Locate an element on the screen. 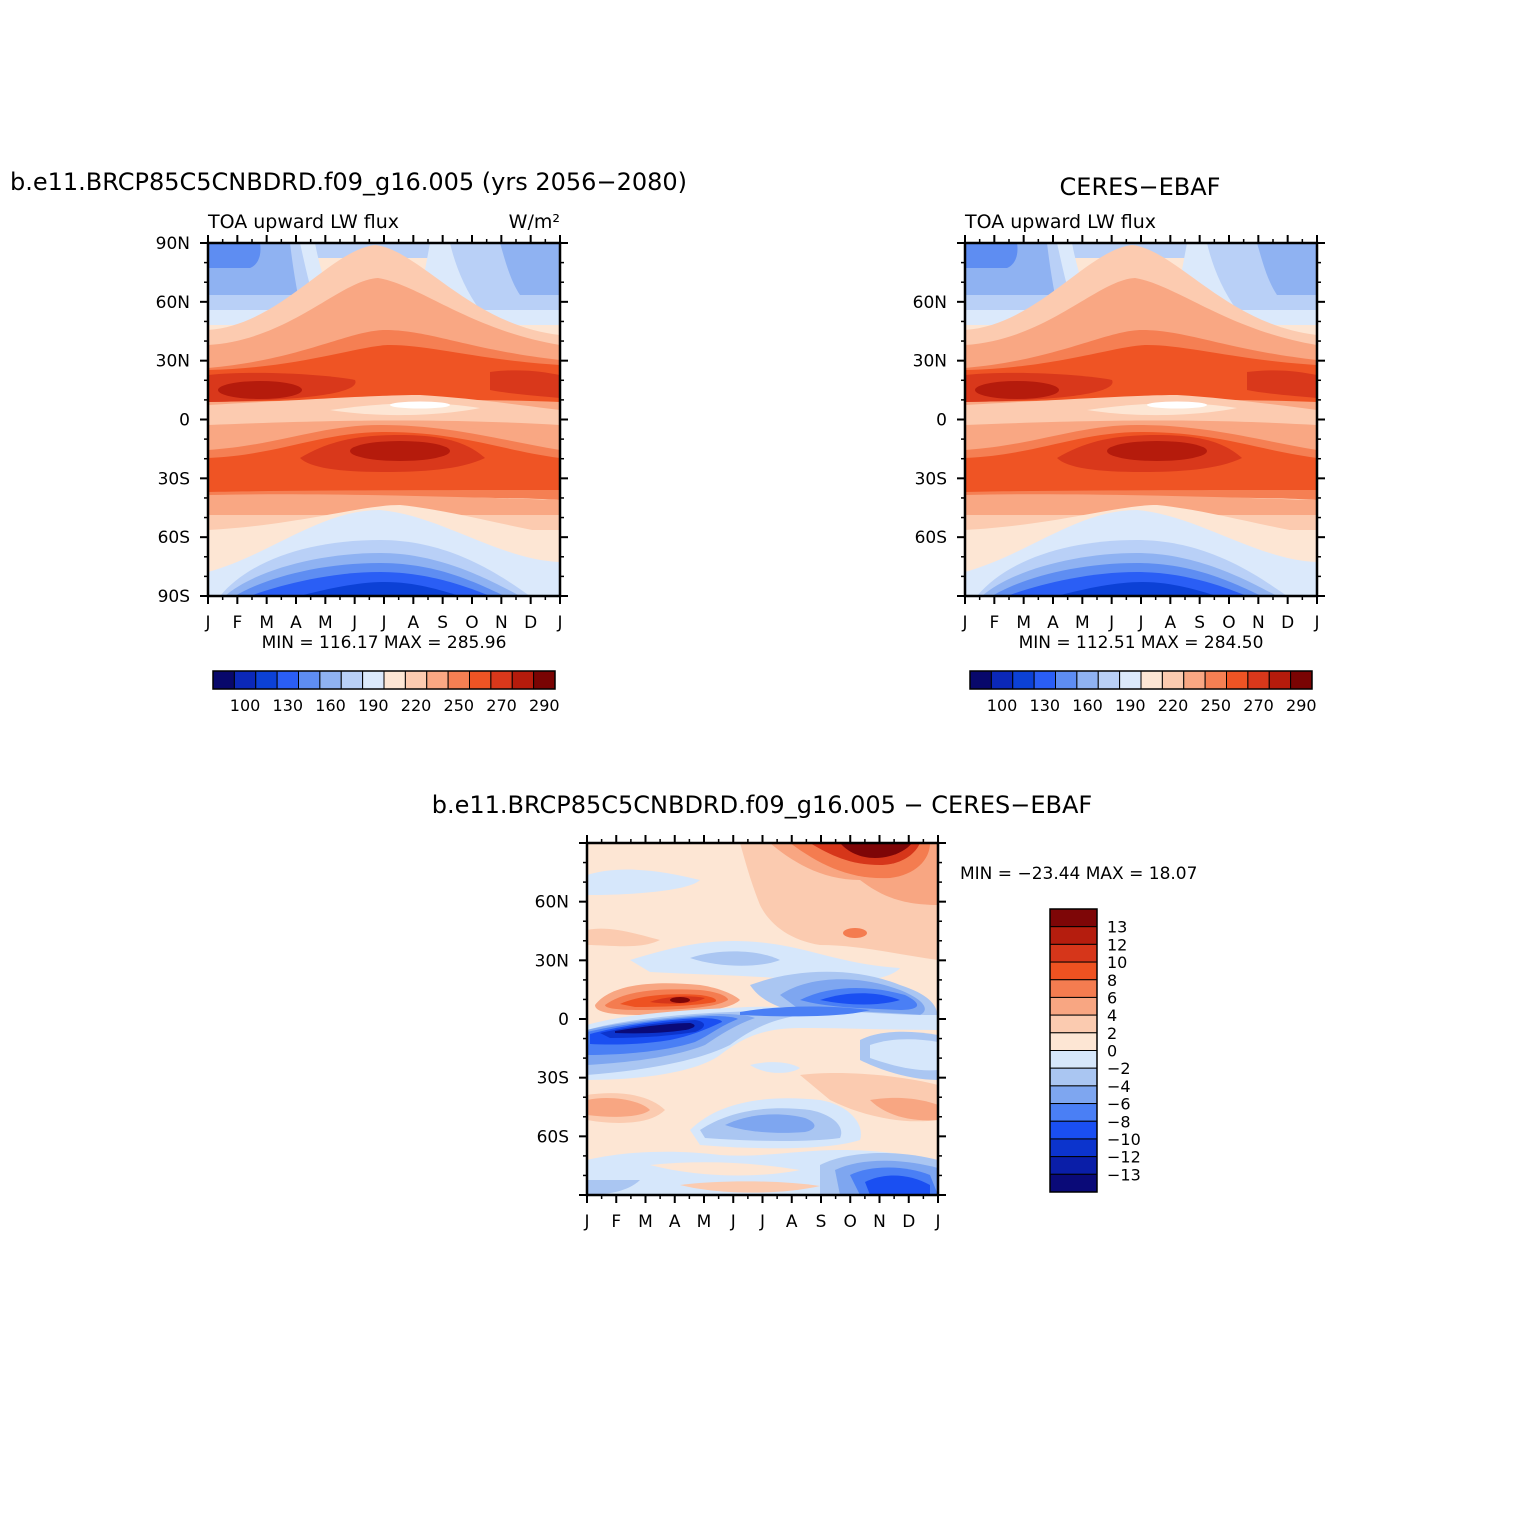 Image resolution: width=1525 pixels, height=1525 pixels. contour-field is located at coordinates (1141, 419).